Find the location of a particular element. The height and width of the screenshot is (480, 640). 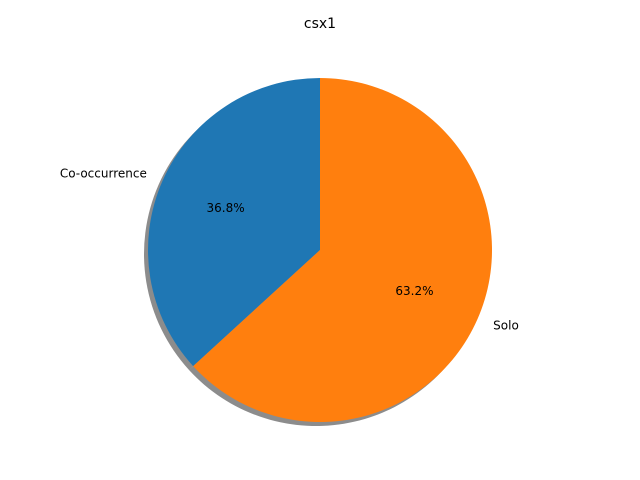

slice-label: Solo is located at coordinates (506, 326).